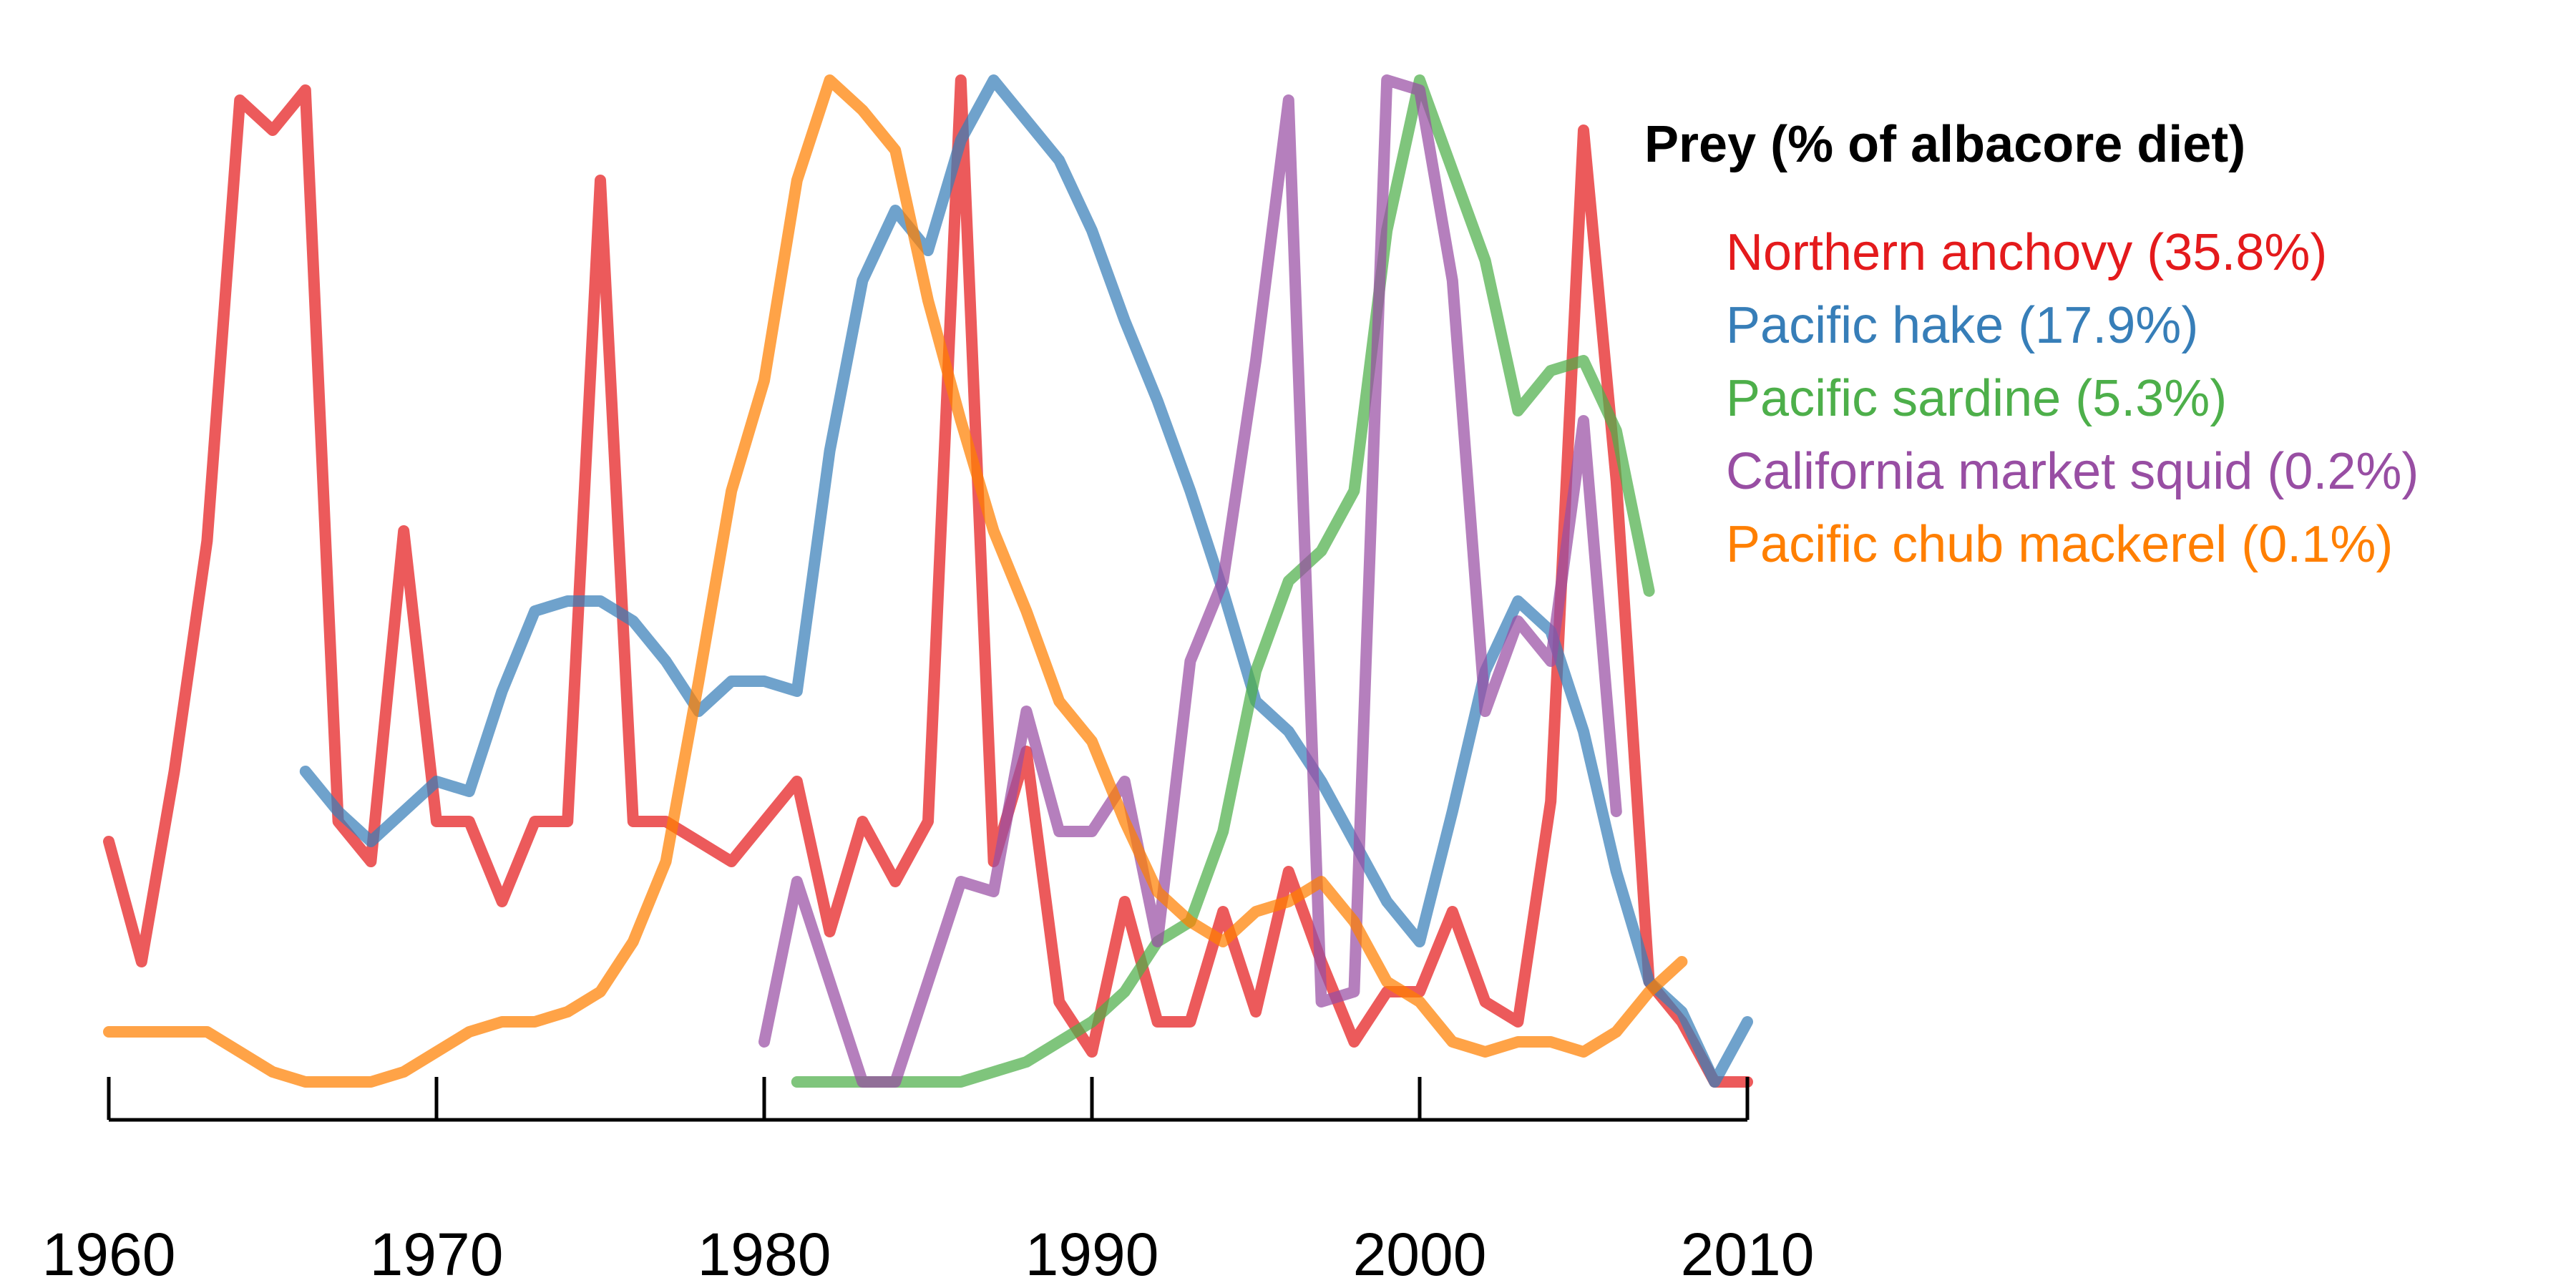 The width and height of the screenshot is (2576, 1288). I want to click on x-tick-label: 1980, so click(764, 1254).